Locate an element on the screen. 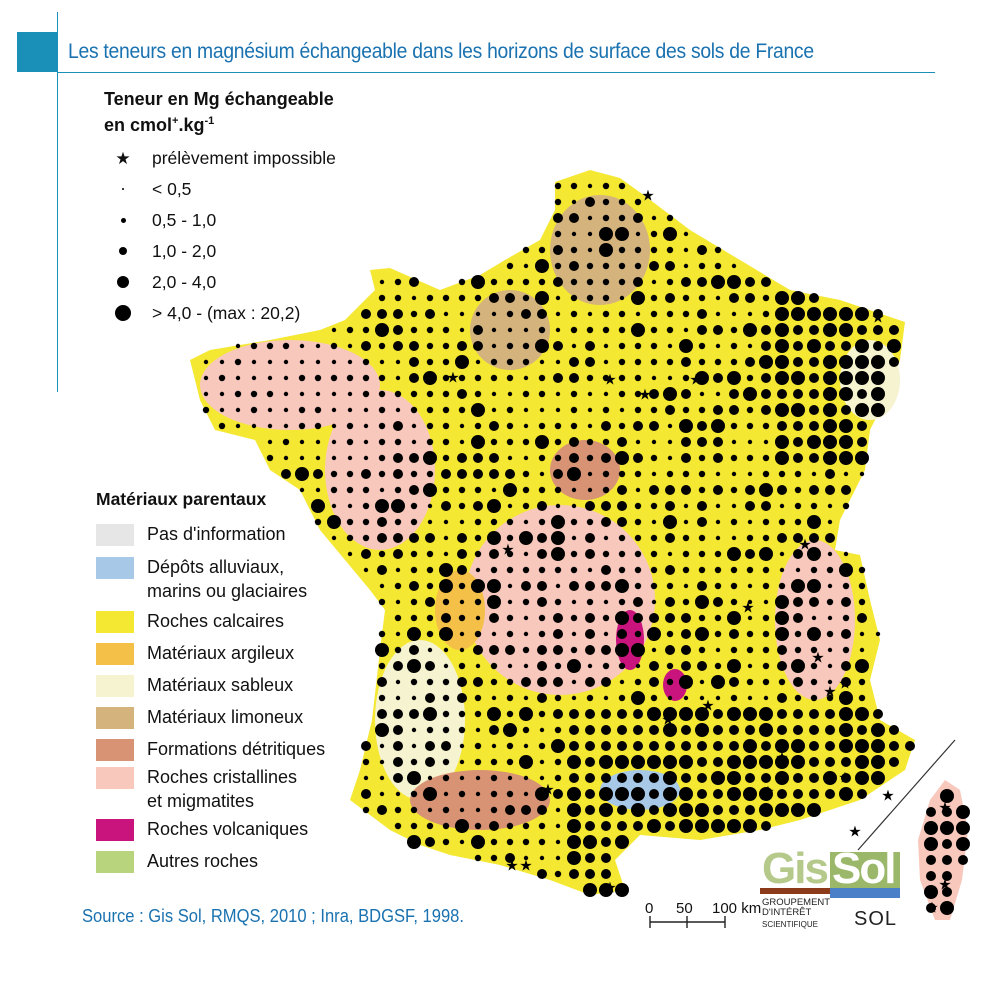 The height and width of the screenshot is (1001, 1000). region-vendee-crystalline is located at coordinates (380, 470).